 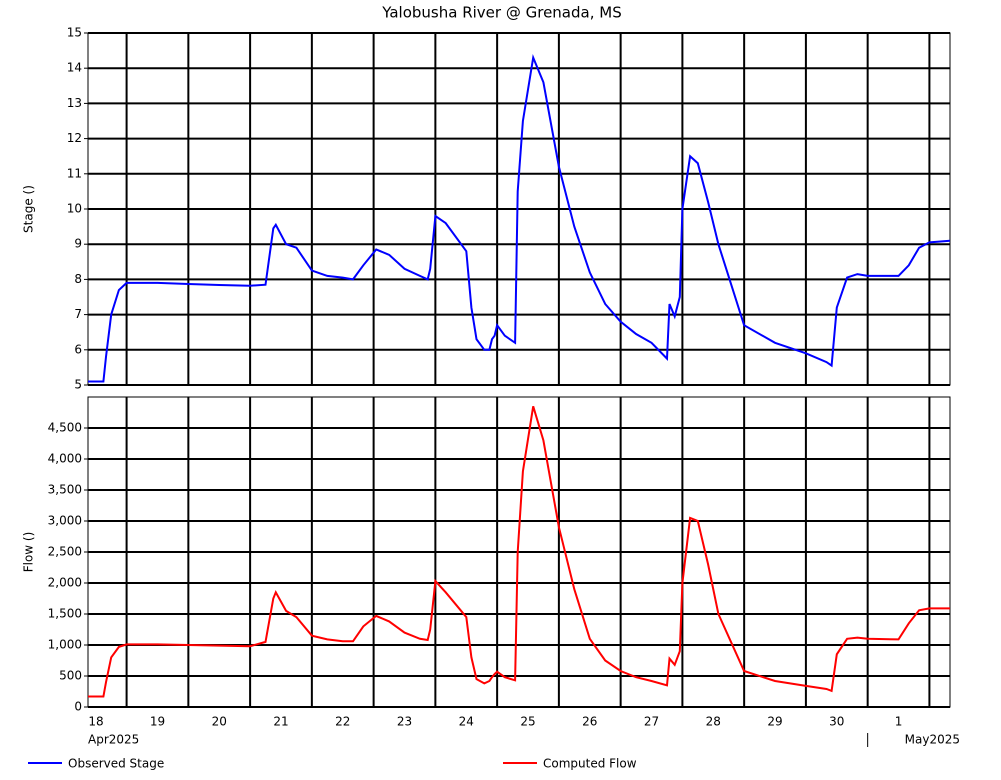 I want to click on y-tick-label: 4,000, so click(x=65, y=459).